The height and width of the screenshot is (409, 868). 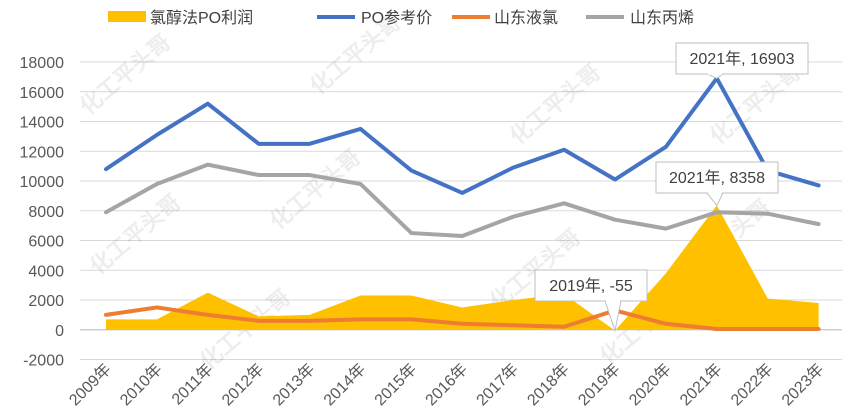 What do you see at coordinates (42, 123) in the screenshot?
I see `y-tick-label: 14000` at bounding box center [42, 123].